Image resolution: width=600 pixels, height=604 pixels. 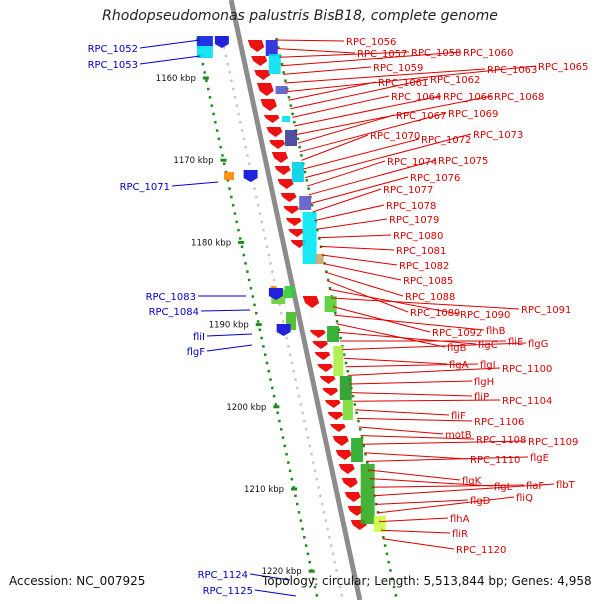 I want to click on gene-label: RPC_1125, so click(x=228, y=591).